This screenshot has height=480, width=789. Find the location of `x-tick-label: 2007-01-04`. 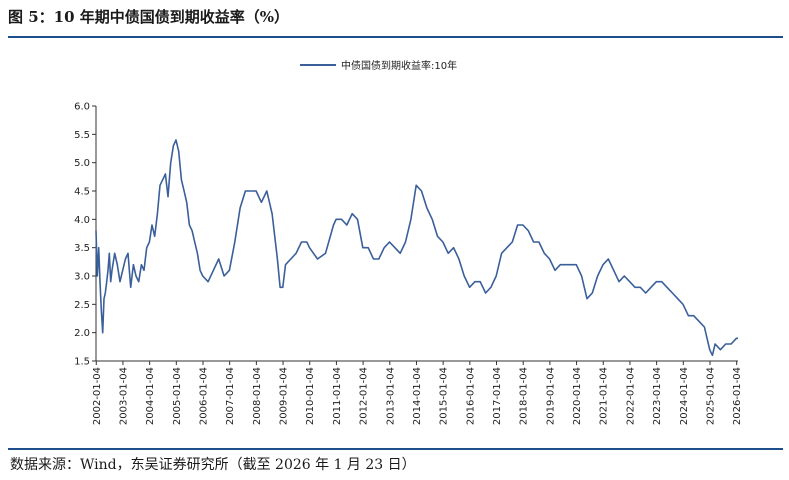

x-tick-label: 2007-01-04 is located at coordinates (230, 396).